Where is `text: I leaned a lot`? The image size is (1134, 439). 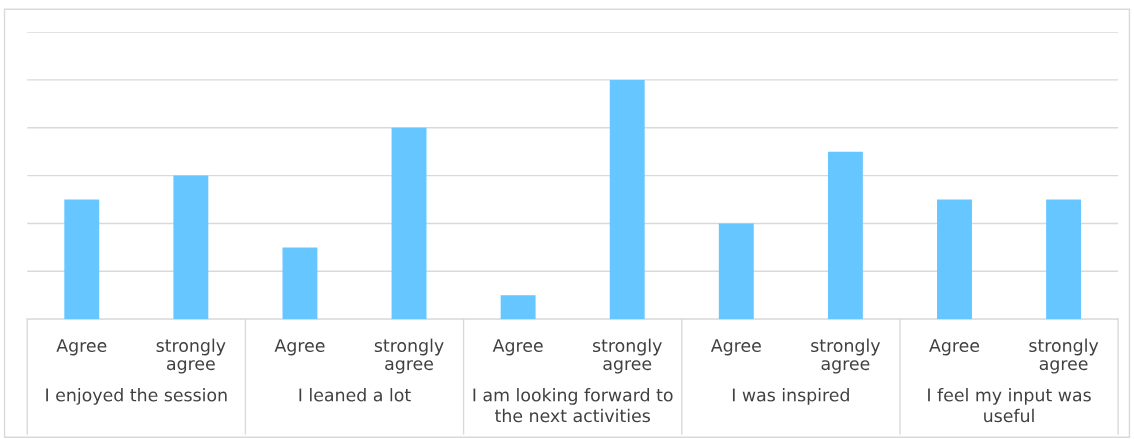 text: I leaned a lot is located at coordinates (355, 395).